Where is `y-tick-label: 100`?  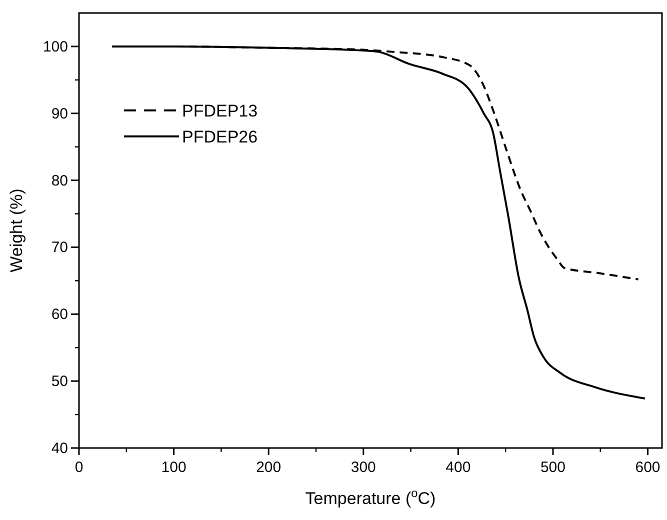
y-tick-label: 100 is located at coordinates (55, 47).